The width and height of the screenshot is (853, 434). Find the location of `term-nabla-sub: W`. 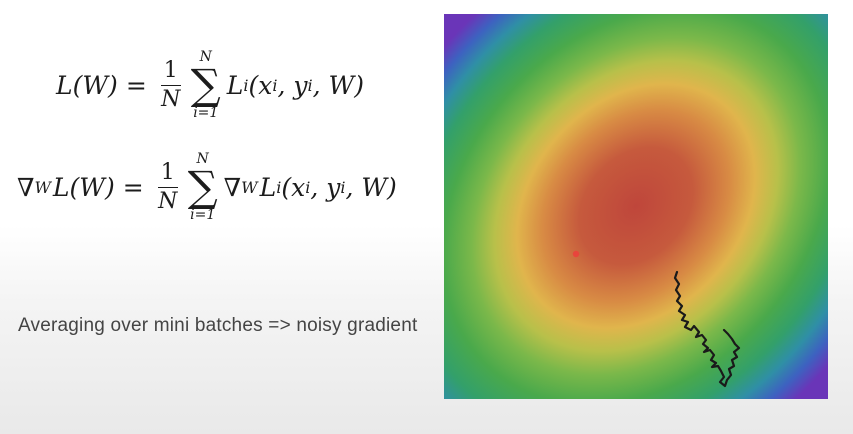

term-nabla-sub: W is located at coordinates (249, 187).